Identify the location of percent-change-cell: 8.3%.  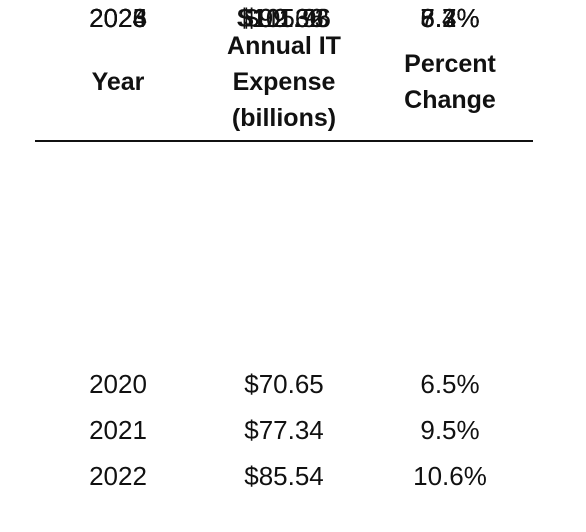
(450, 18).